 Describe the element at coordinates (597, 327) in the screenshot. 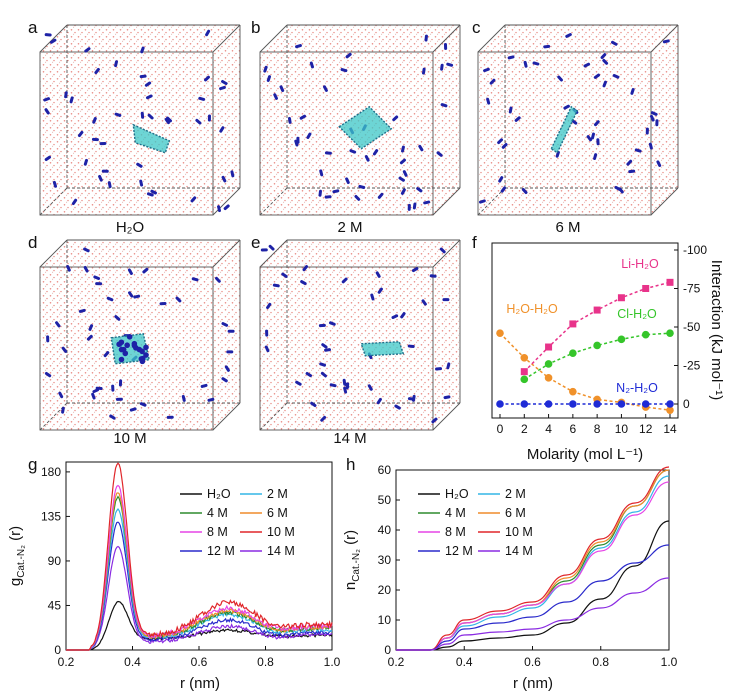

I see `interaction-series-line` at that location.